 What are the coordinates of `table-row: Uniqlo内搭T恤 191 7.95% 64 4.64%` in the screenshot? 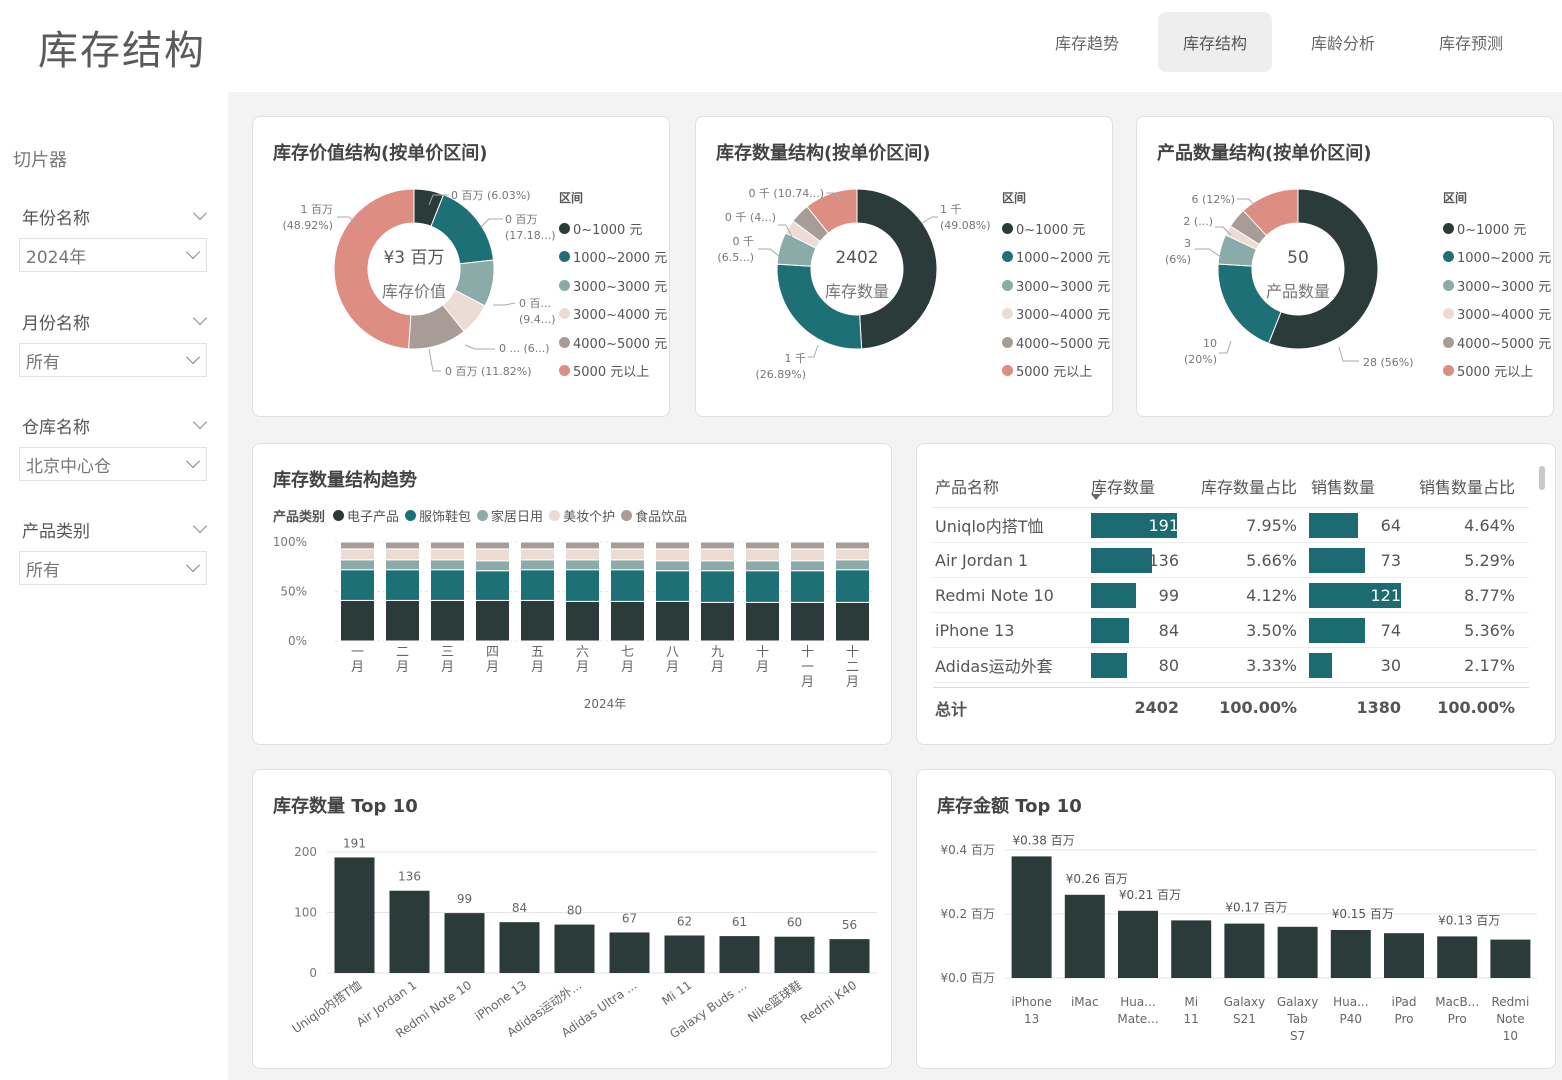 It's located at (1231, 525).